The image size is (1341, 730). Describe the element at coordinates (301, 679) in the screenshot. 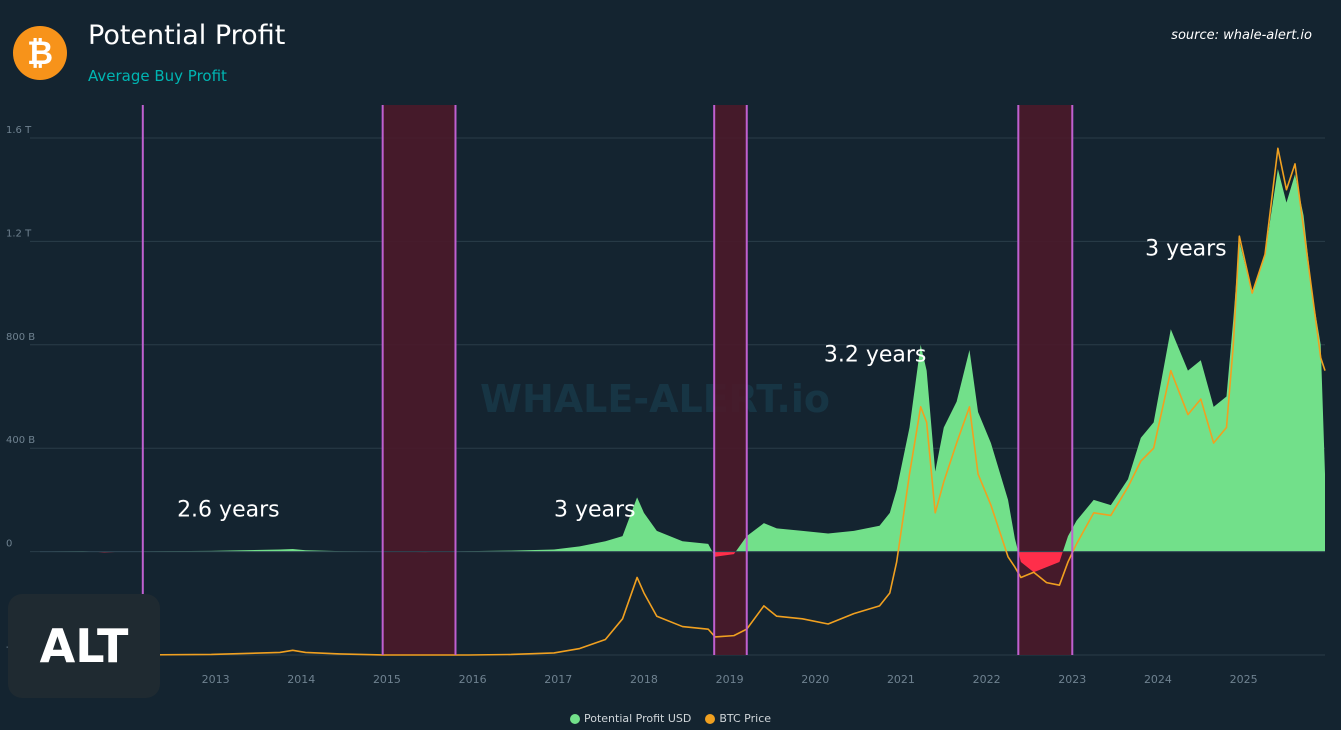

I see `x-tick-label: 2014` at that location.